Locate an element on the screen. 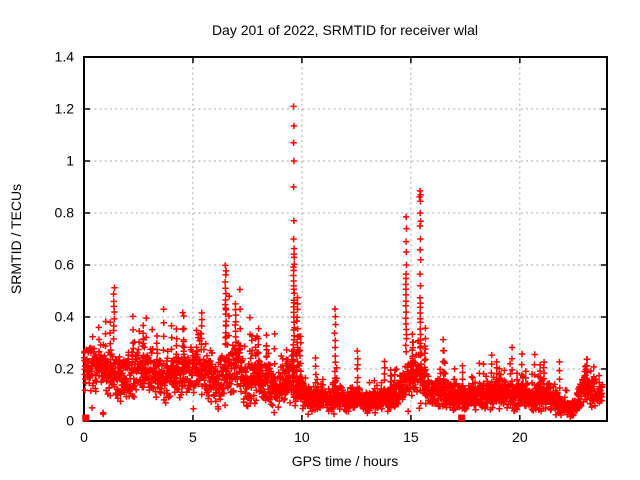 Image resolution: width=640 pixels, height=480 pixels. y-tick-label: 0.2 is located at coordinates (65, 369).